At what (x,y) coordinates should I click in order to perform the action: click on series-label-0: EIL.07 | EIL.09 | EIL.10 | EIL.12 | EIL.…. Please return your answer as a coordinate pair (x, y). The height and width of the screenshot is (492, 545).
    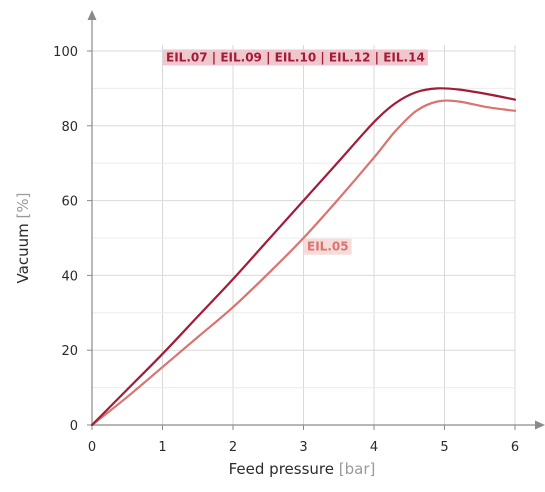
    Looking at the image, I should click on (295, 57).